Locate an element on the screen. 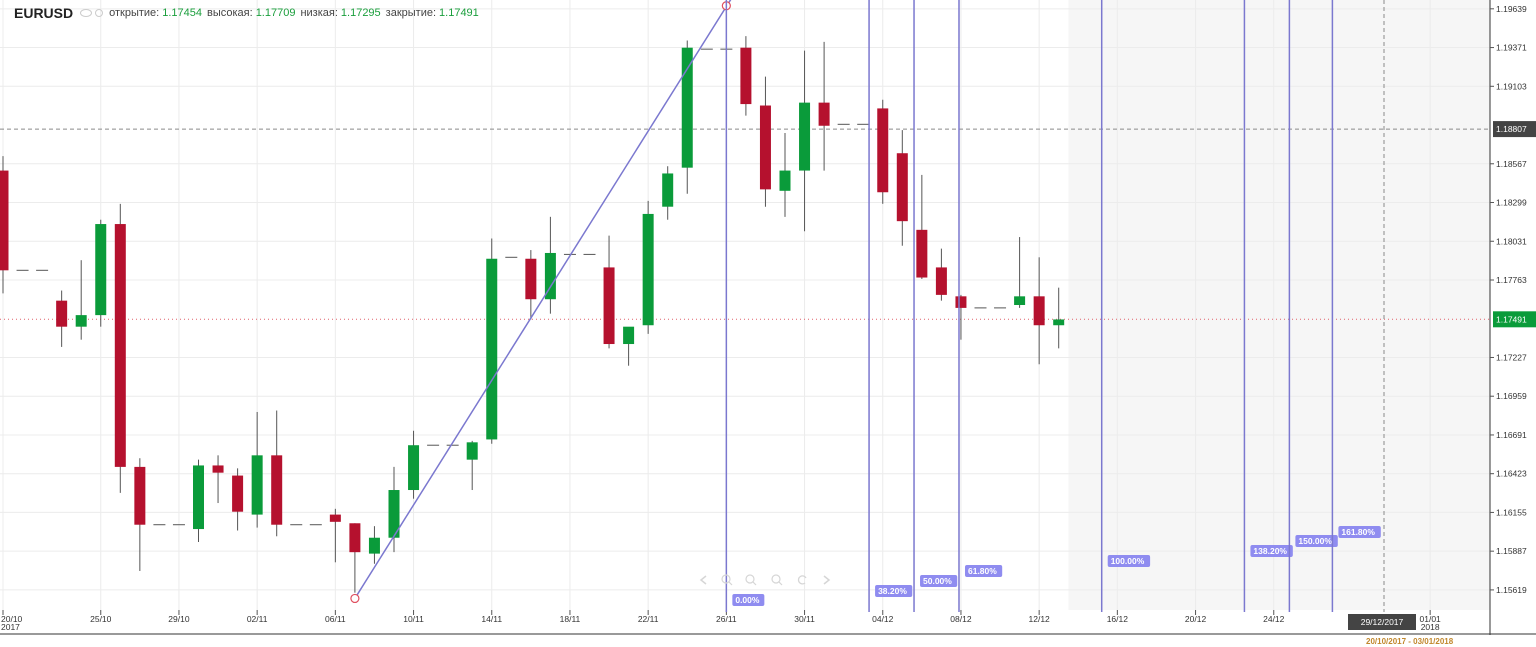  crosshair-date-tag is located at coordinates (1382, 622).